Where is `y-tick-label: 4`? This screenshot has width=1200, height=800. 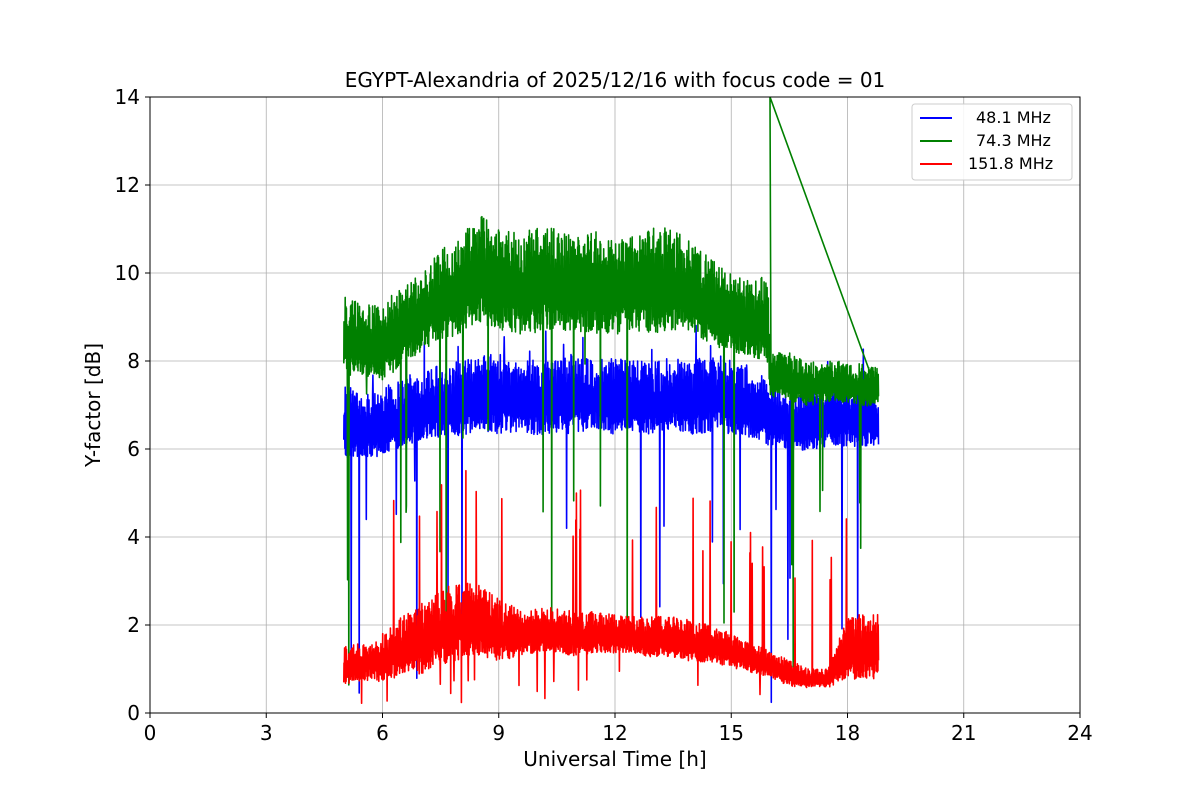 y-tick-label: 4 is located at coordinates (133, 537).